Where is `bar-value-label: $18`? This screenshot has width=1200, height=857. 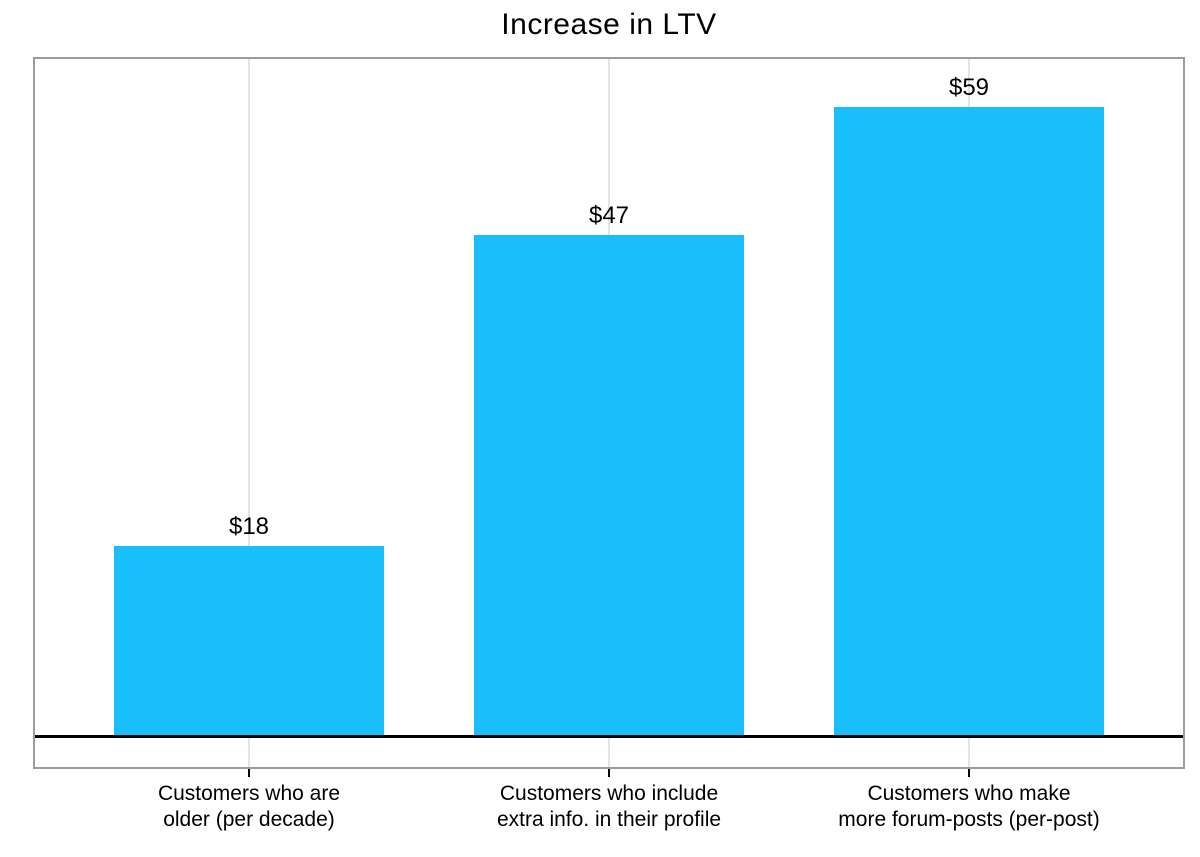
bar-value-label: $18 is located at coordinates (249, 526).